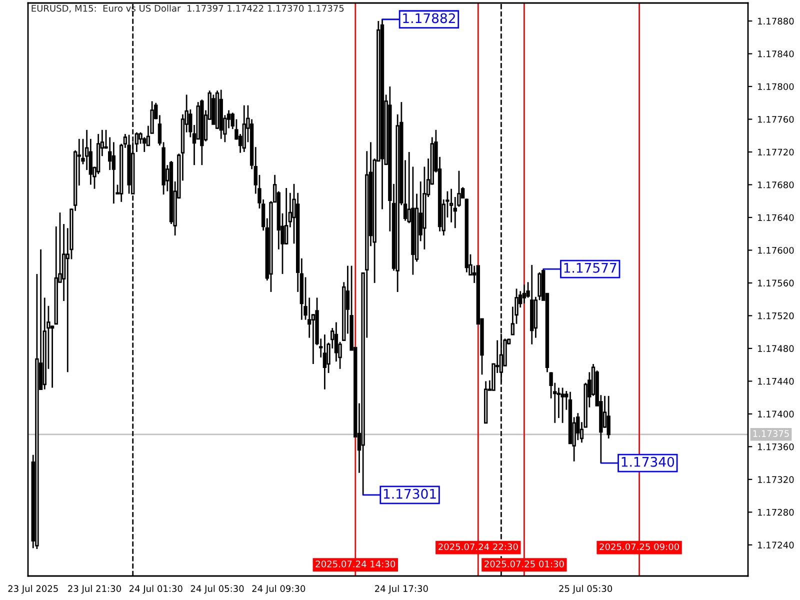  I want to click on y-tick-label: 1.17520, so click(776, 316).